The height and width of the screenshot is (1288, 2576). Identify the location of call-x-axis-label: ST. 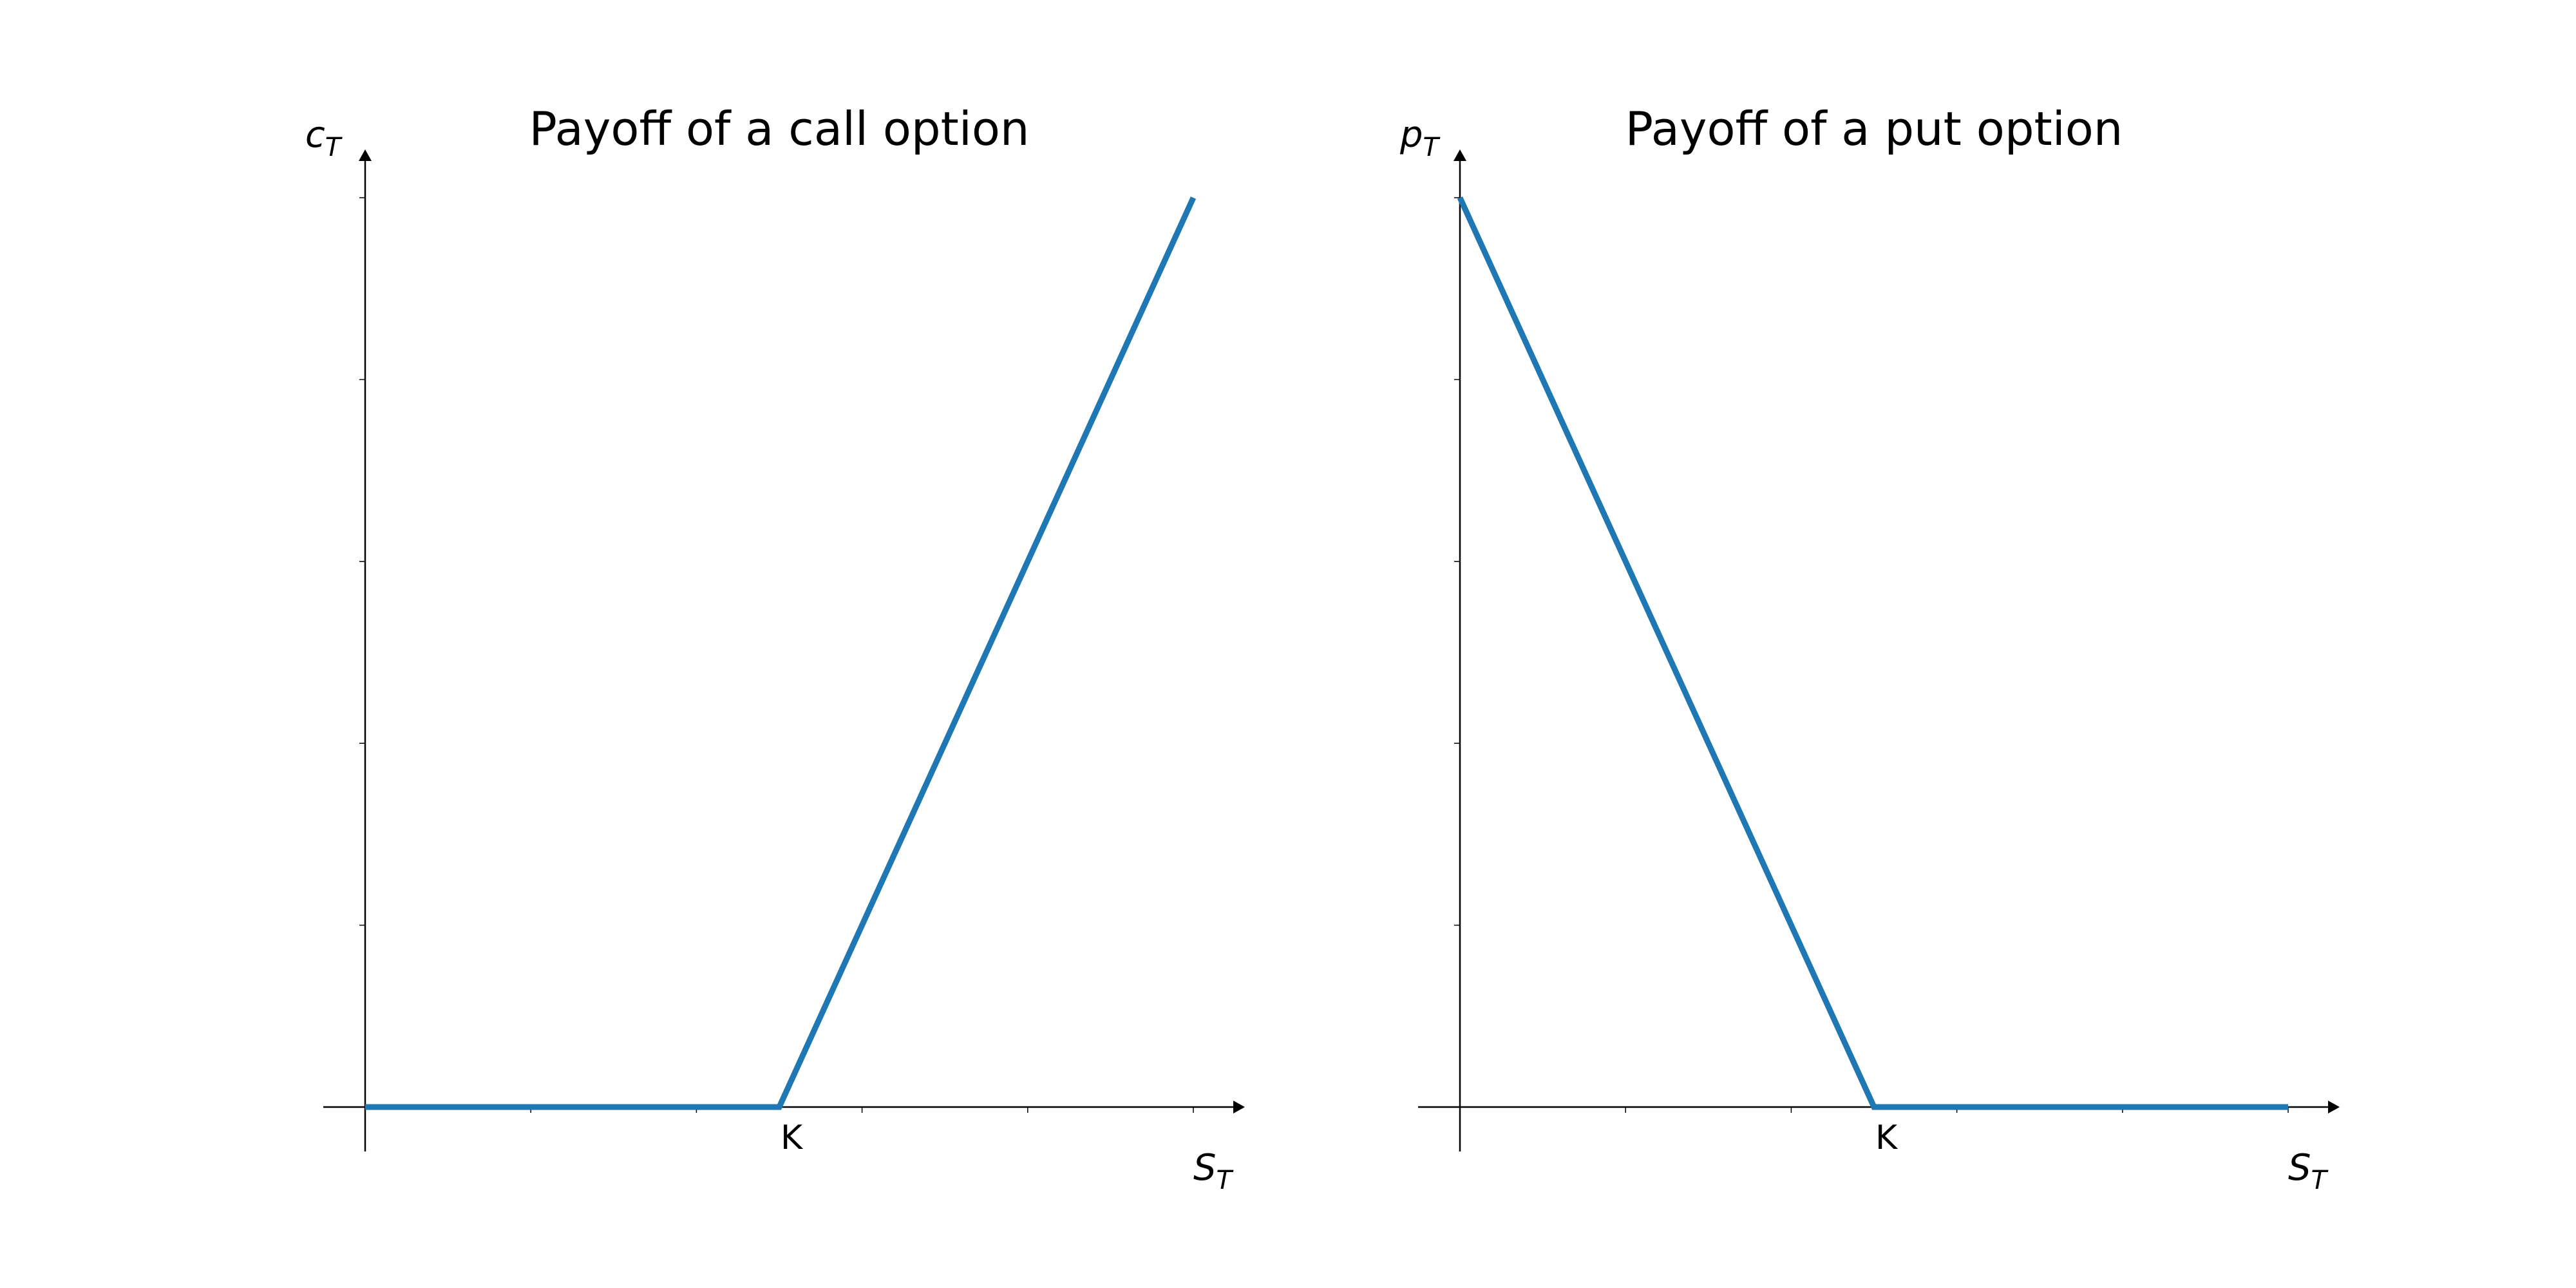
(1214, 1171).